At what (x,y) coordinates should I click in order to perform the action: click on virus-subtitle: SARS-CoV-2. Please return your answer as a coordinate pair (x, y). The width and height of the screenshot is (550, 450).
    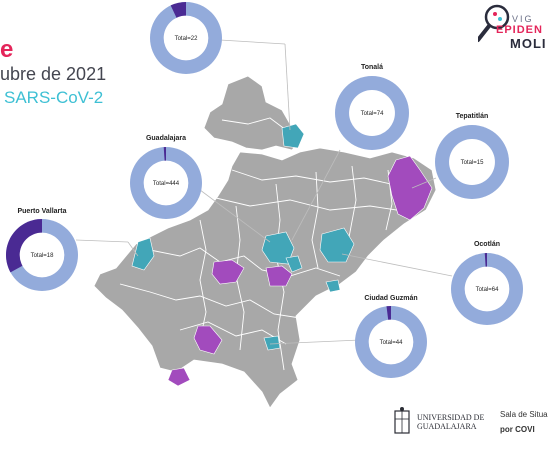
    Looking at the image, I should click on (54, 97).